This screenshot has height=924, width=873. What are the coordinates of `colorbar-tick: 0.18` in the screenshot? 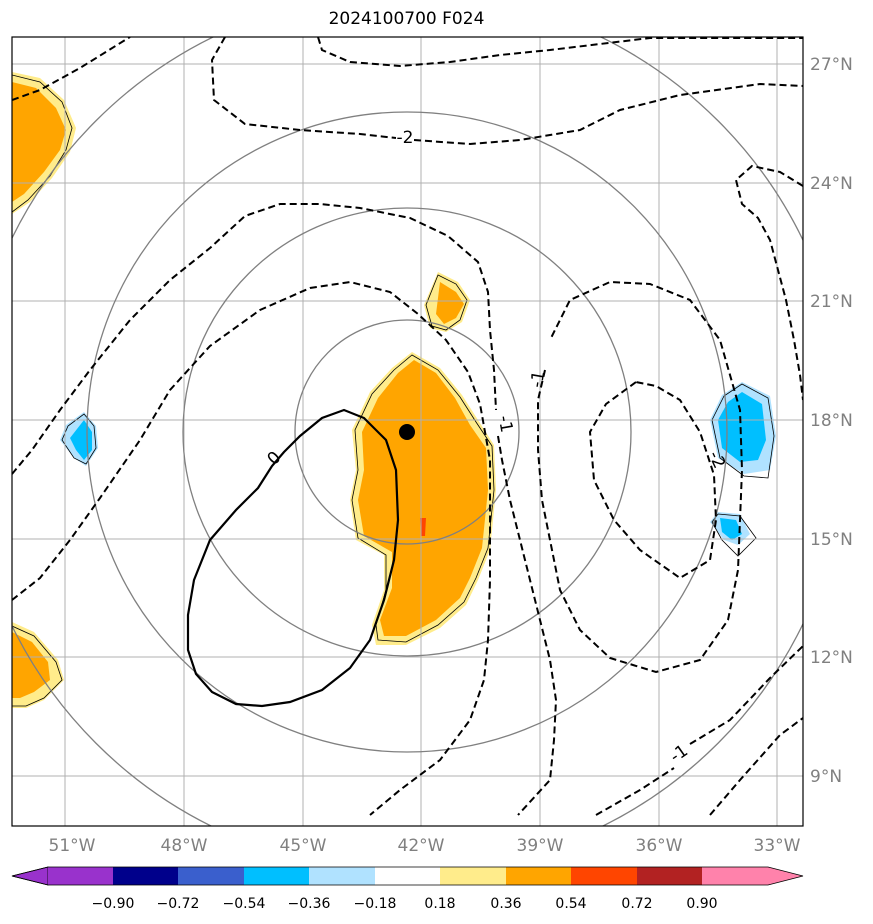 It's located at (439, 904).